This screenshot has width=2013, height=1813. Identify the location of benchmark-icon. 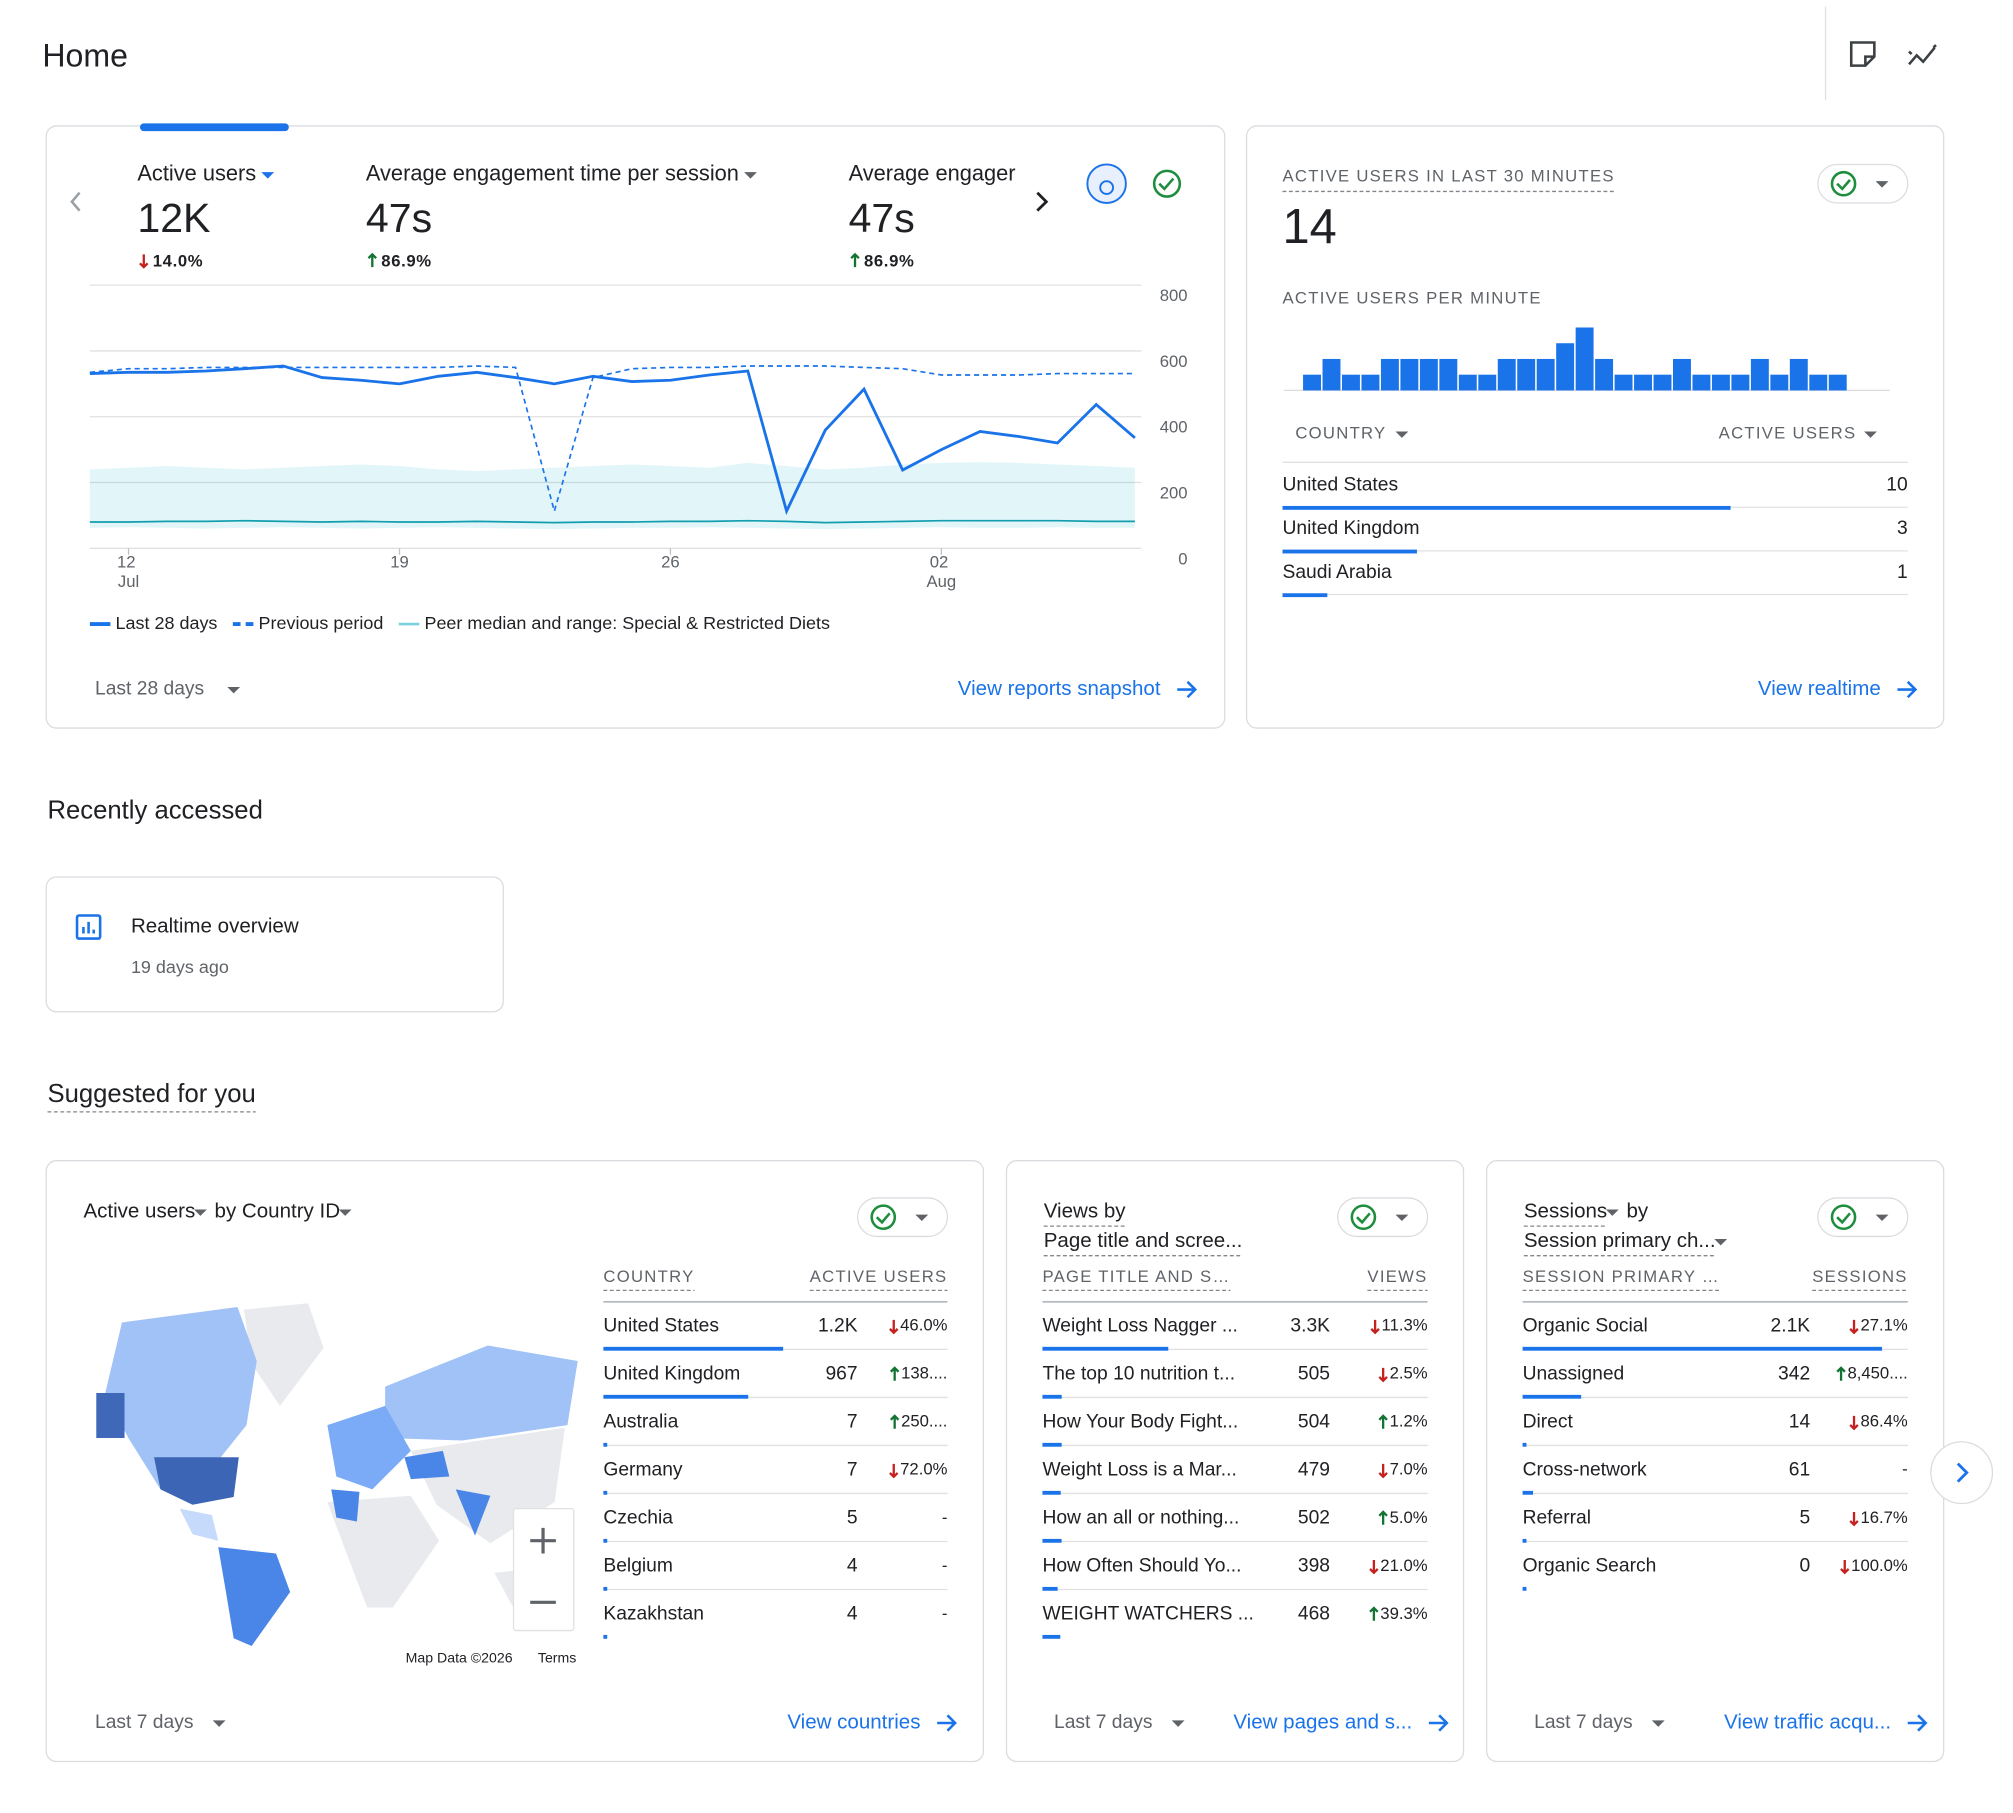
(1106, 183).